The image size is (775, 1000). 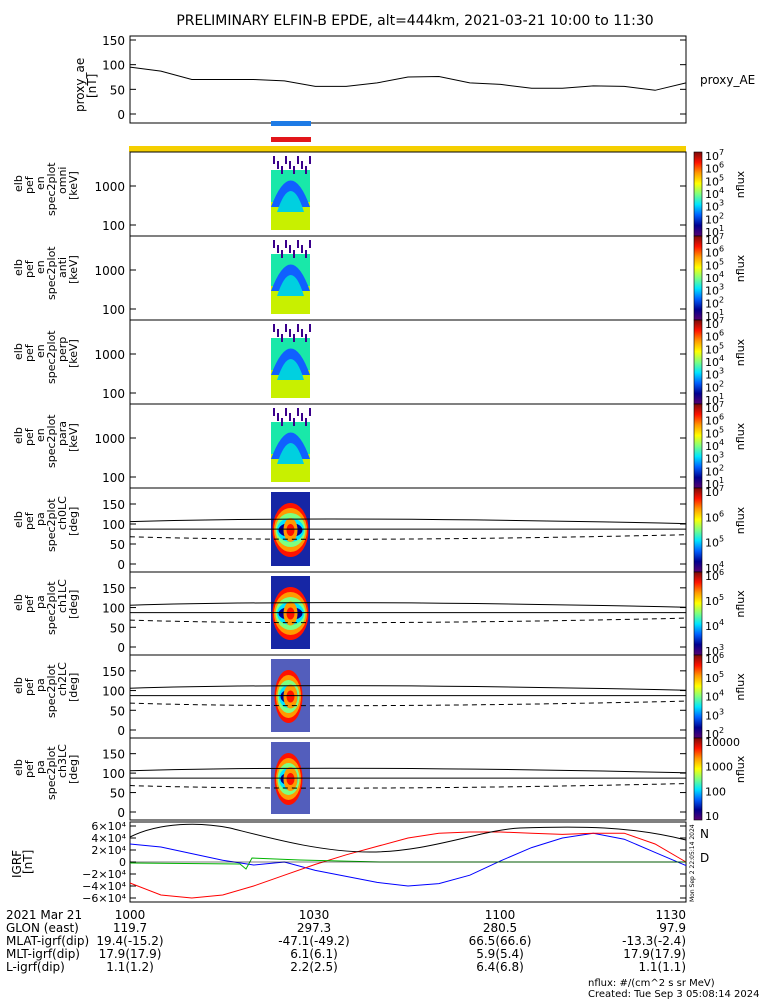 What do you see at coordinates (46, 357) in the screenshot?
I see `panel-ylabel: elbpefenspec2plotperp[keV]` at bounding box center [46, 357].